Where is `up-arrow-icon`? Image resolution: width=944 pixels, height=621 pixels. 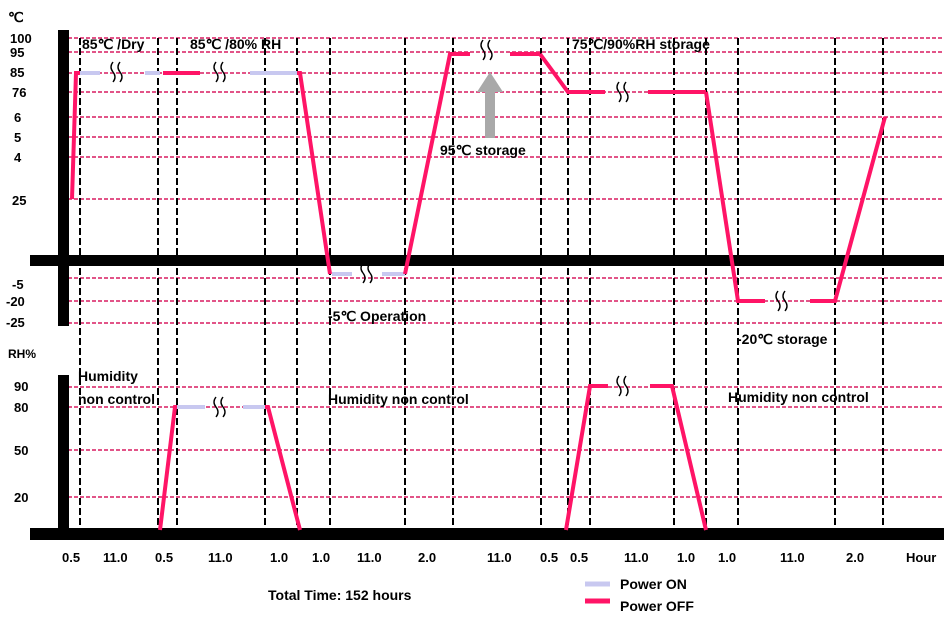
up-arrow-icon is located at coordinates (490, 105).